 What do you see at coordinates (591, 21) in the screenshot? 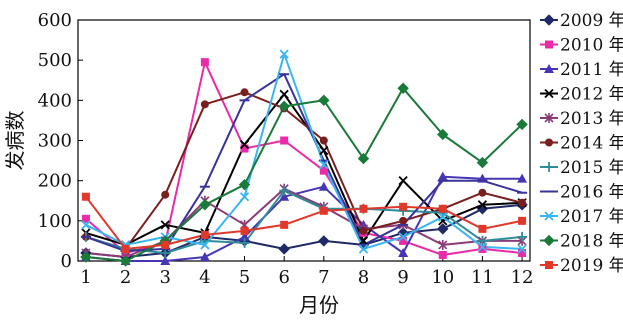
I see `legend-label: 2009 年` at bounding box center [591, 21].